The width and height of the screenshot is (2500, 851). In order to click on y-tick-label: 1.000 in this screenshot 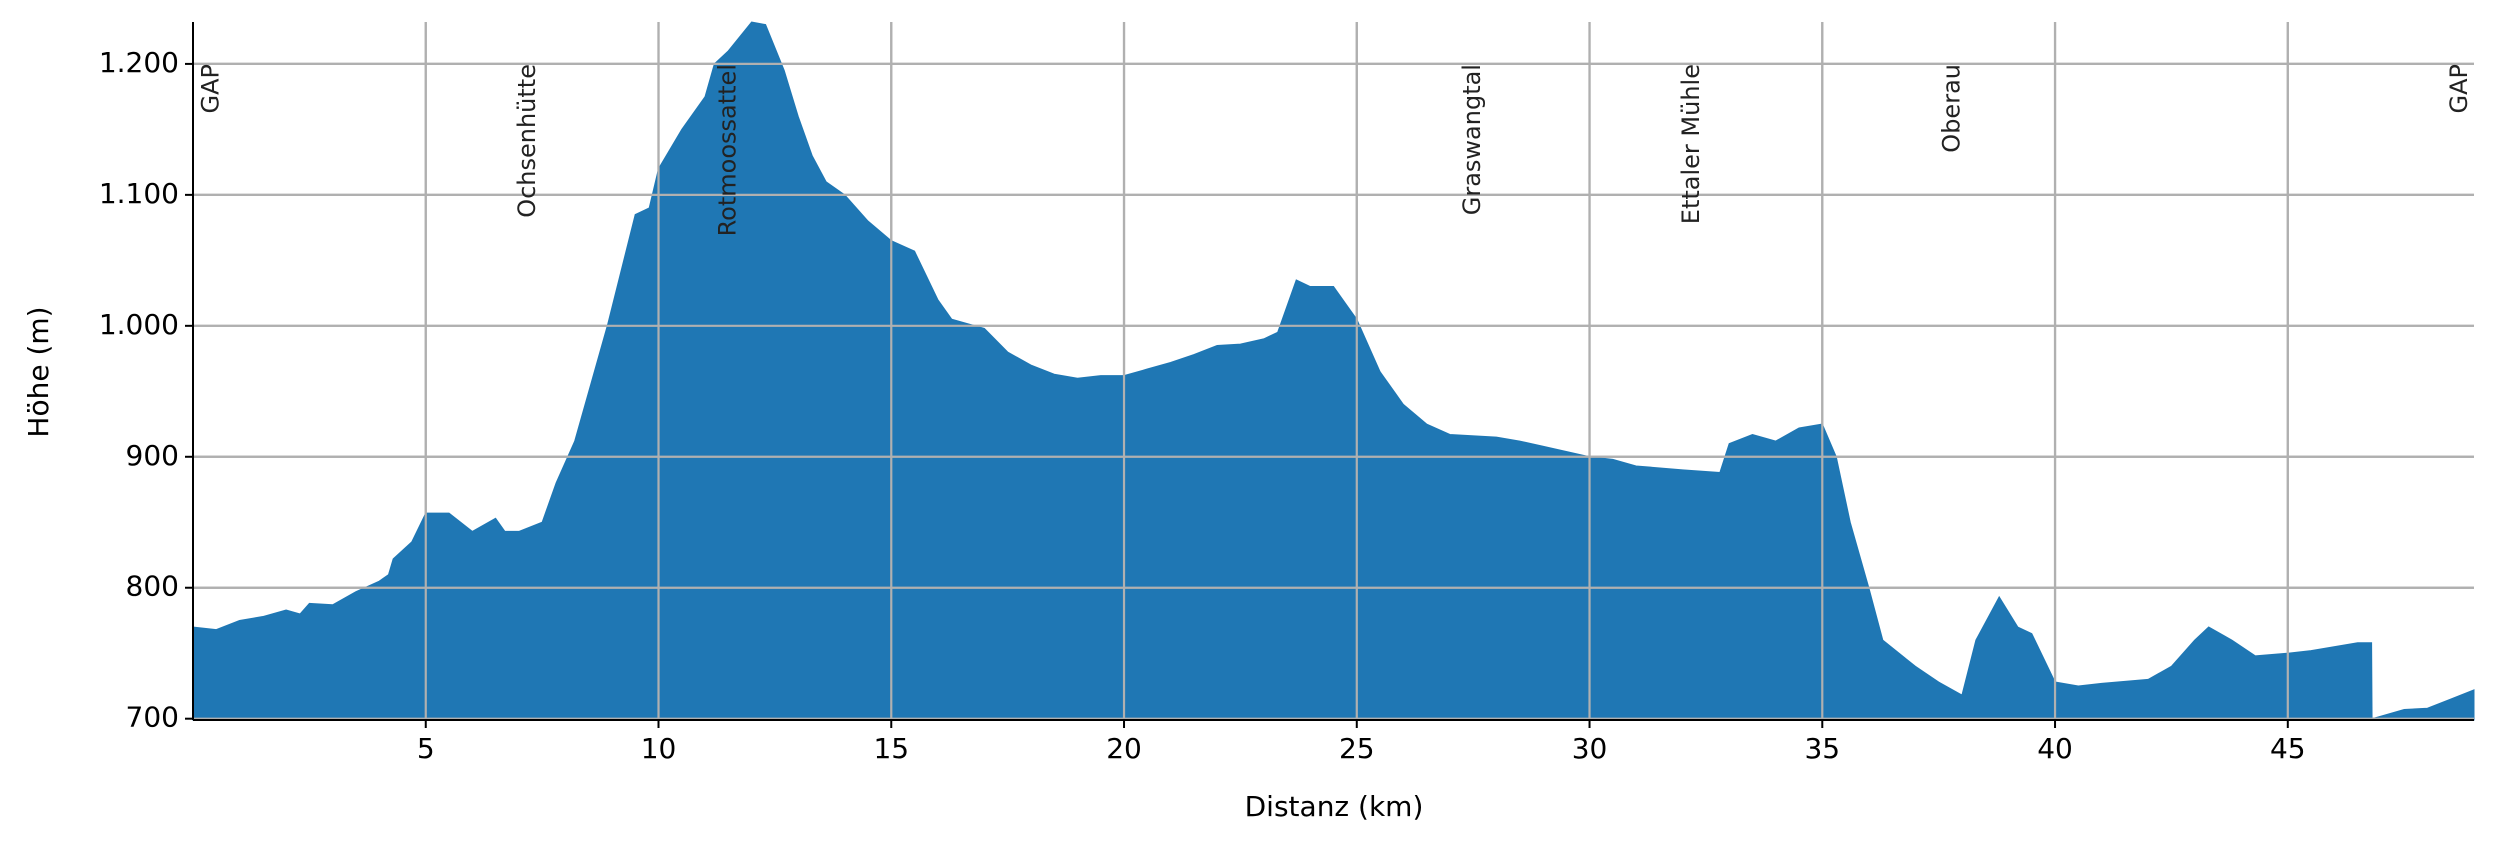, I will do `click(139, 324)`.